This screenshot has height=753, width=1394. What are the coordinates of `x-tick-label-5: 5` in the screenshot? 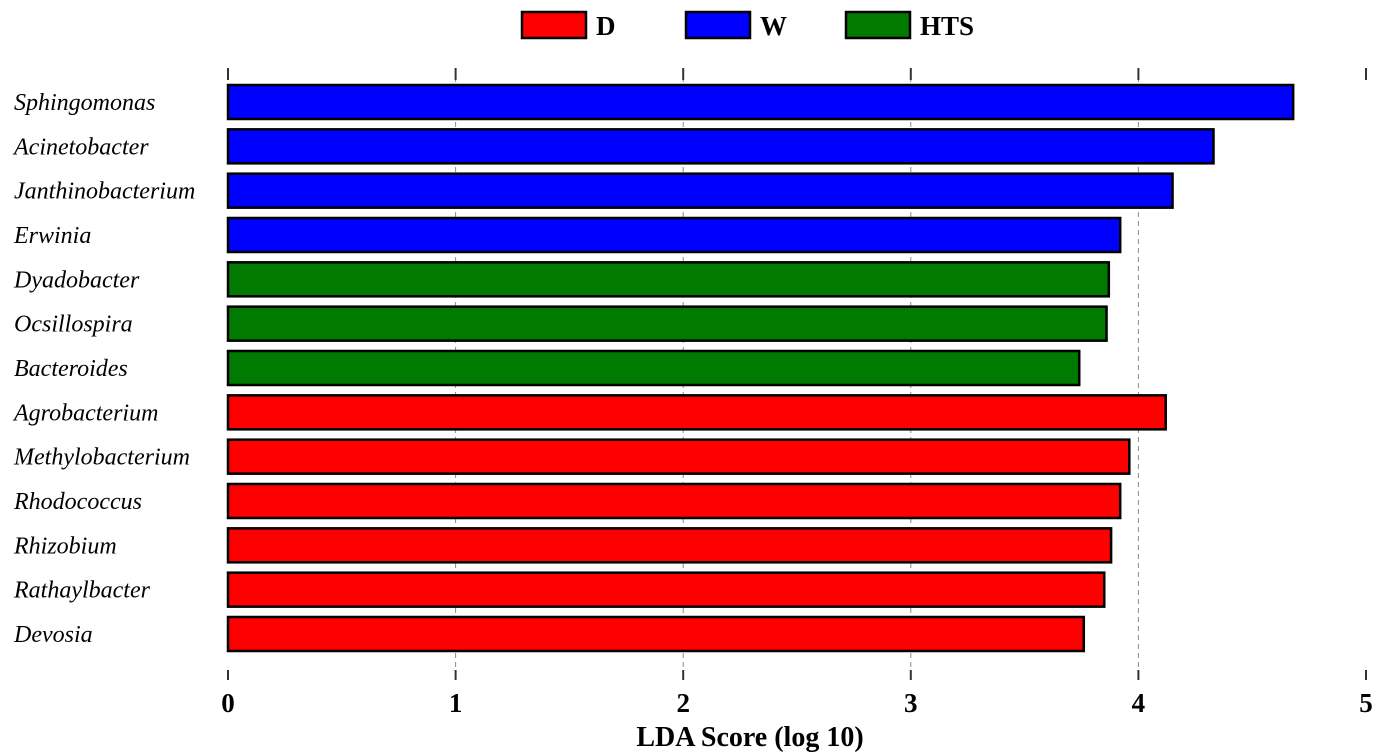 It's located at (1366, 703).